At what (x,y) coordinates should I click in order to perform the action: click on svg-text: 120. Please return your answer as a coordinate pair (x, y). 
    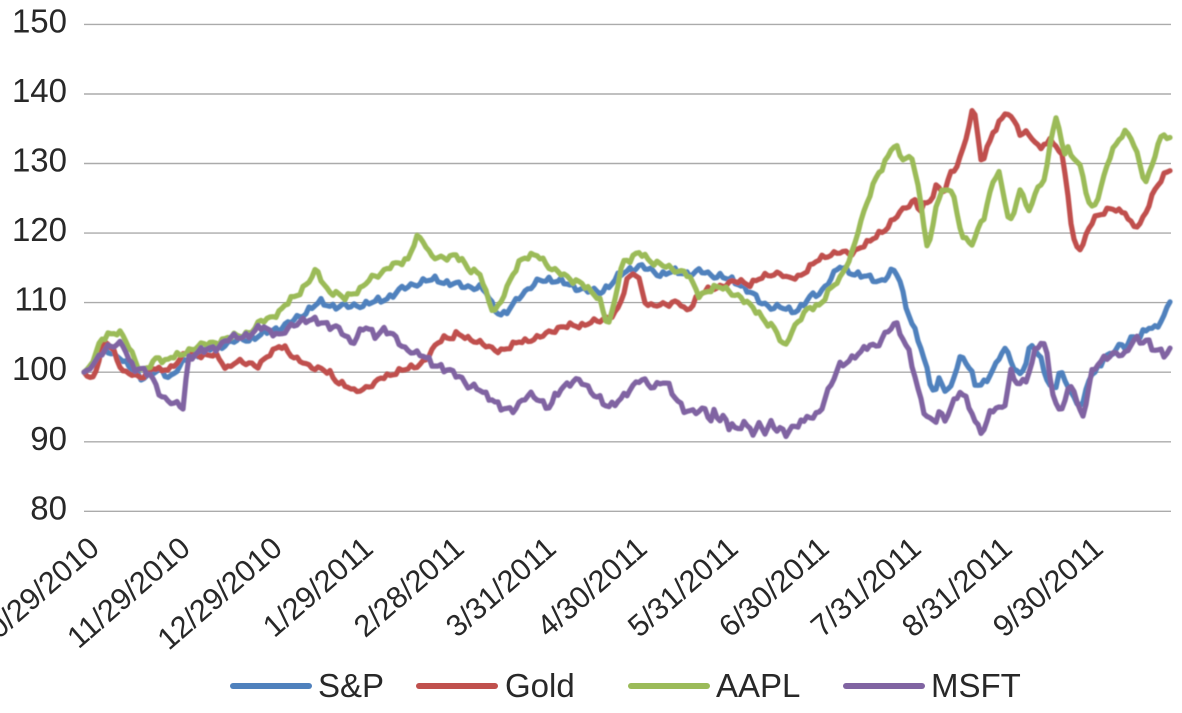
    Looking at the image, I should click on (39, 229).